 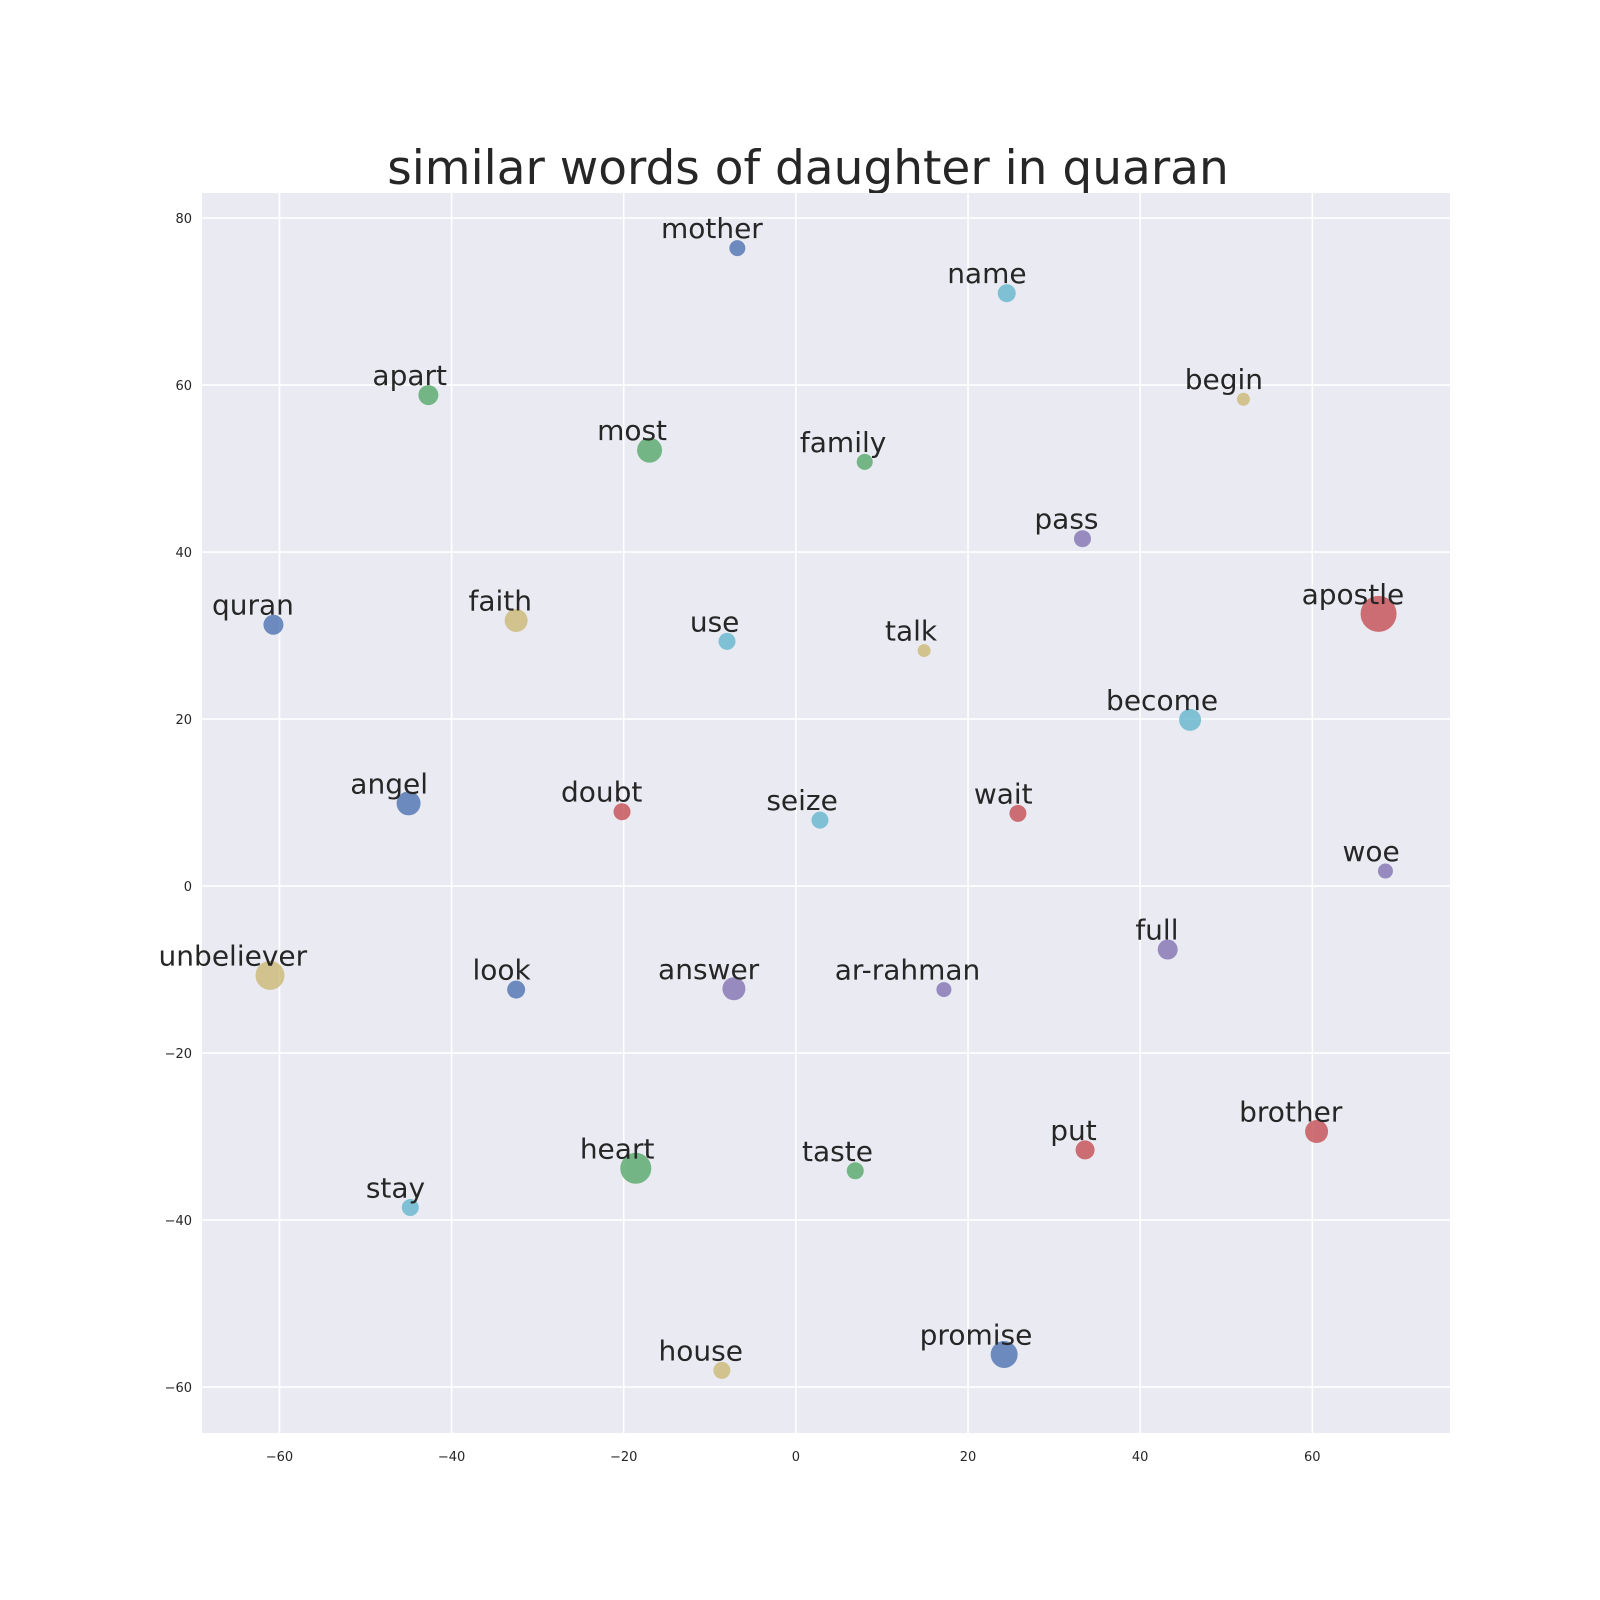 What do you see at coordinates (501, 970) in the screenshot?
I see `point-label-look: look` at bounding box center [501, 970].